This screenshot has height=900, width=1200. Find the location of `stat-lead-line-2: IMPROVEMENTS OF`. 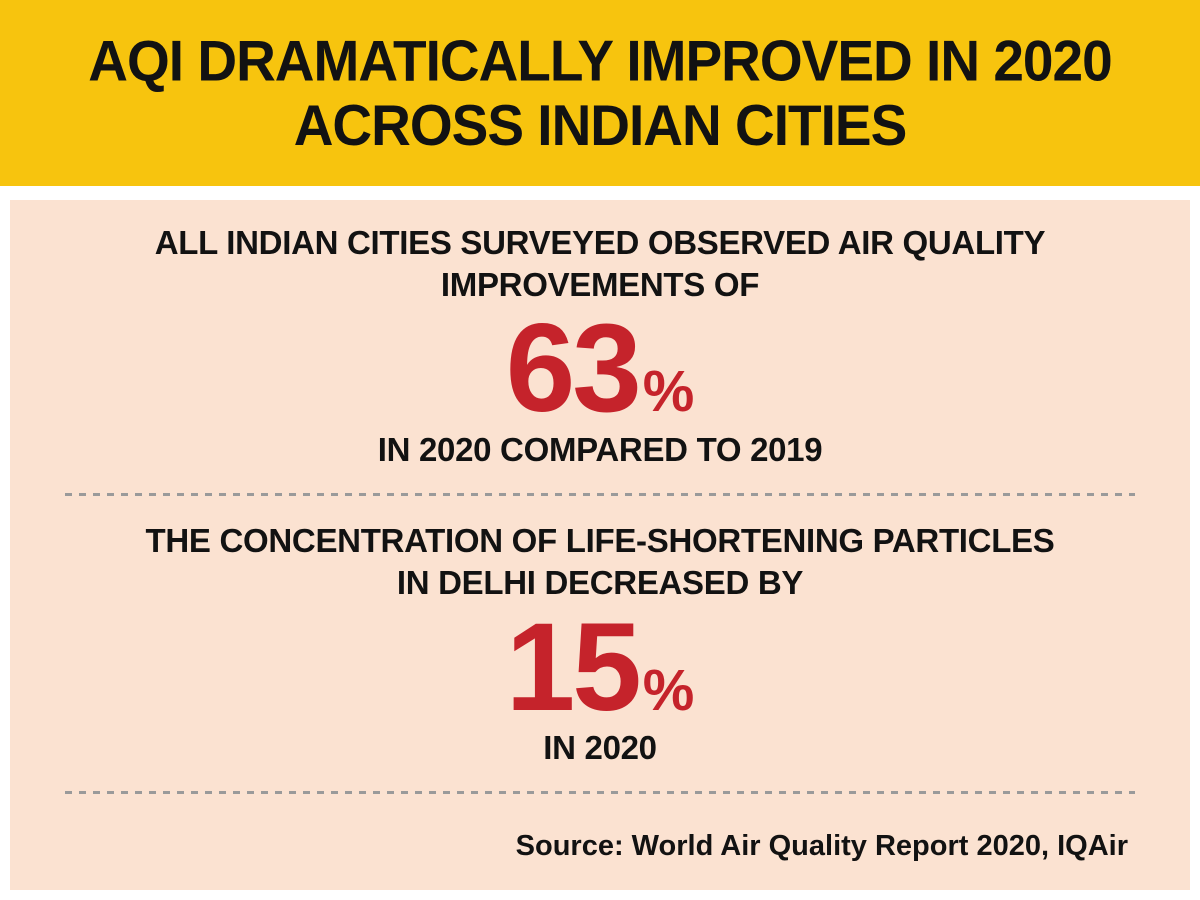

stat-lead-line-2: IMPROVEMENTS OF is located at coordinates (600, 285).